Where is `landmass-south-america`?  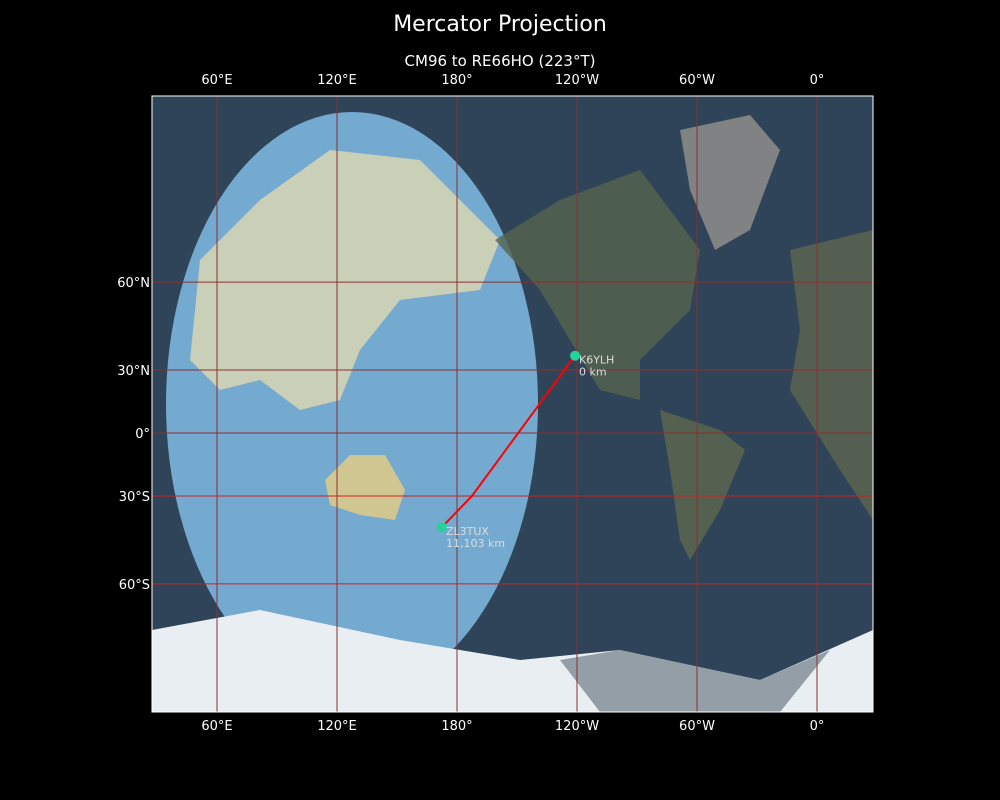 landmass-south-america is located at coordinates (702, 485).